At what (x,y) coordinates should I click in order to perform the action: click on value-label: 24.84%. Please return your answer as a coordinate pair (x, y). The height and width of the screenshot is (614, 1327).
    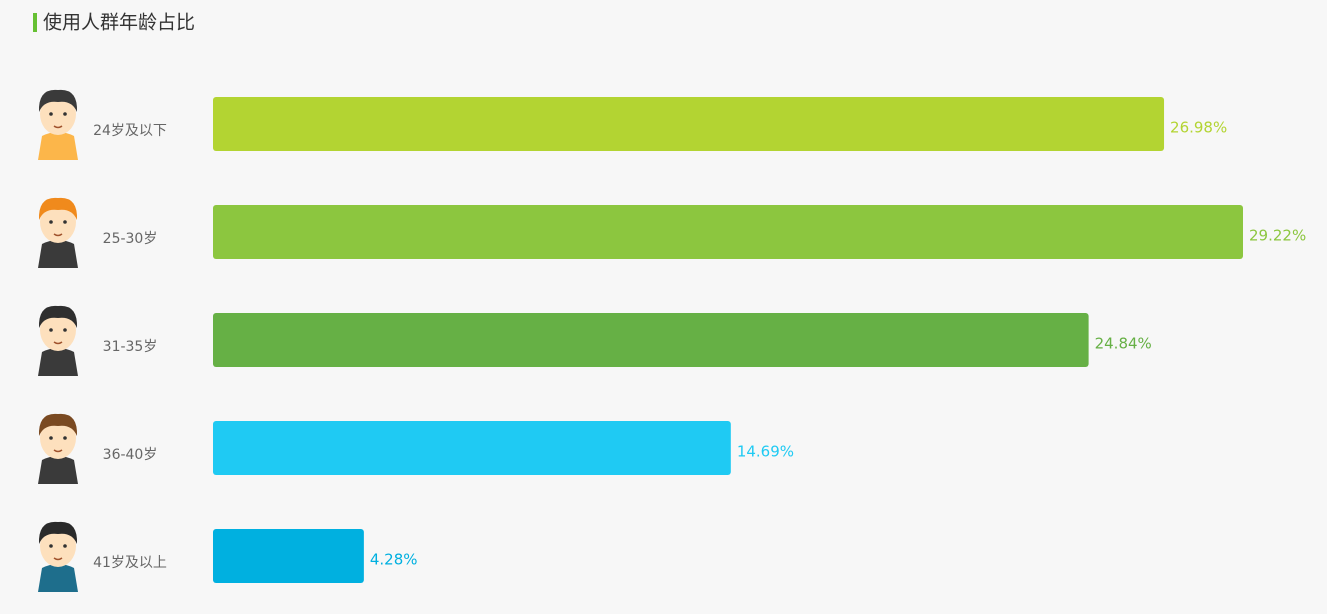
    Looking at the image, I should click on (1123, 344).